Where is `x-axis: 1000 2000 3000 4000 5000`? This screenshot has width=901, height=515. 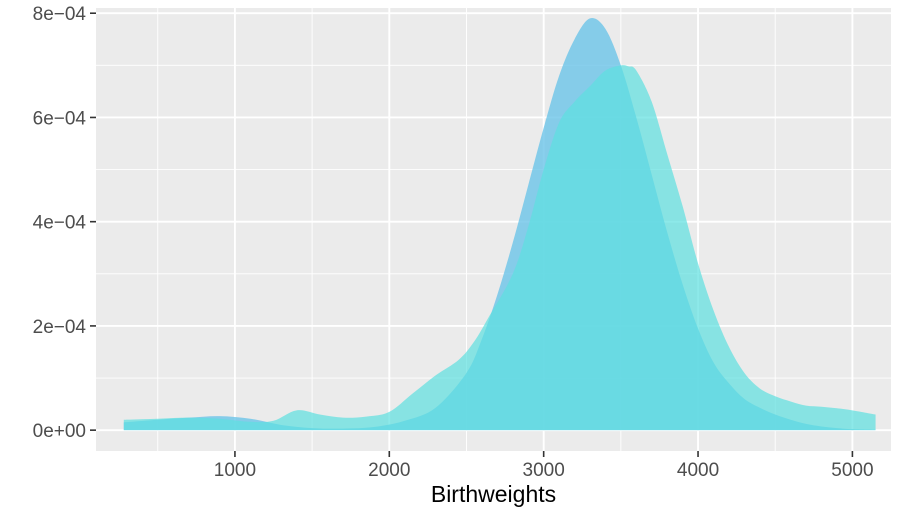
x-axis: 1000 2000 3000 4000 5000 is located at coordinates (544, 466).